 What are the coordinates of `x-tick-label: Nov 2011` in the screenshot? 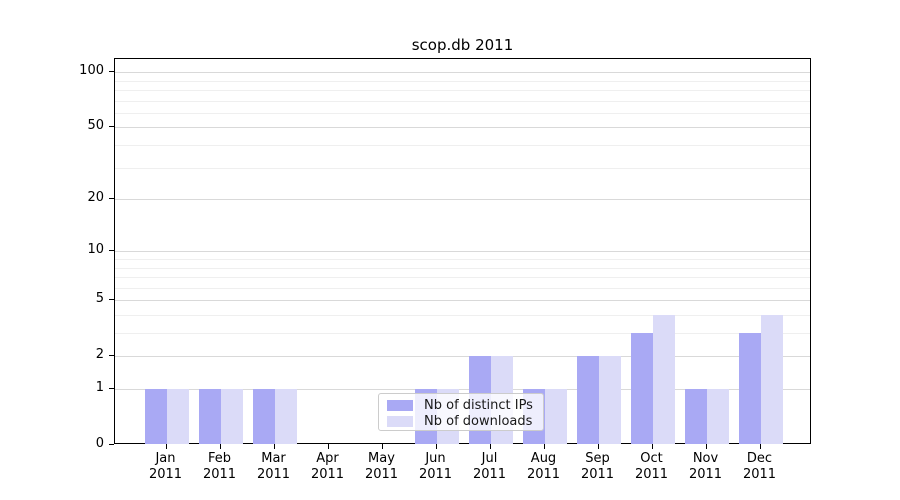 It's located at (705, 466).